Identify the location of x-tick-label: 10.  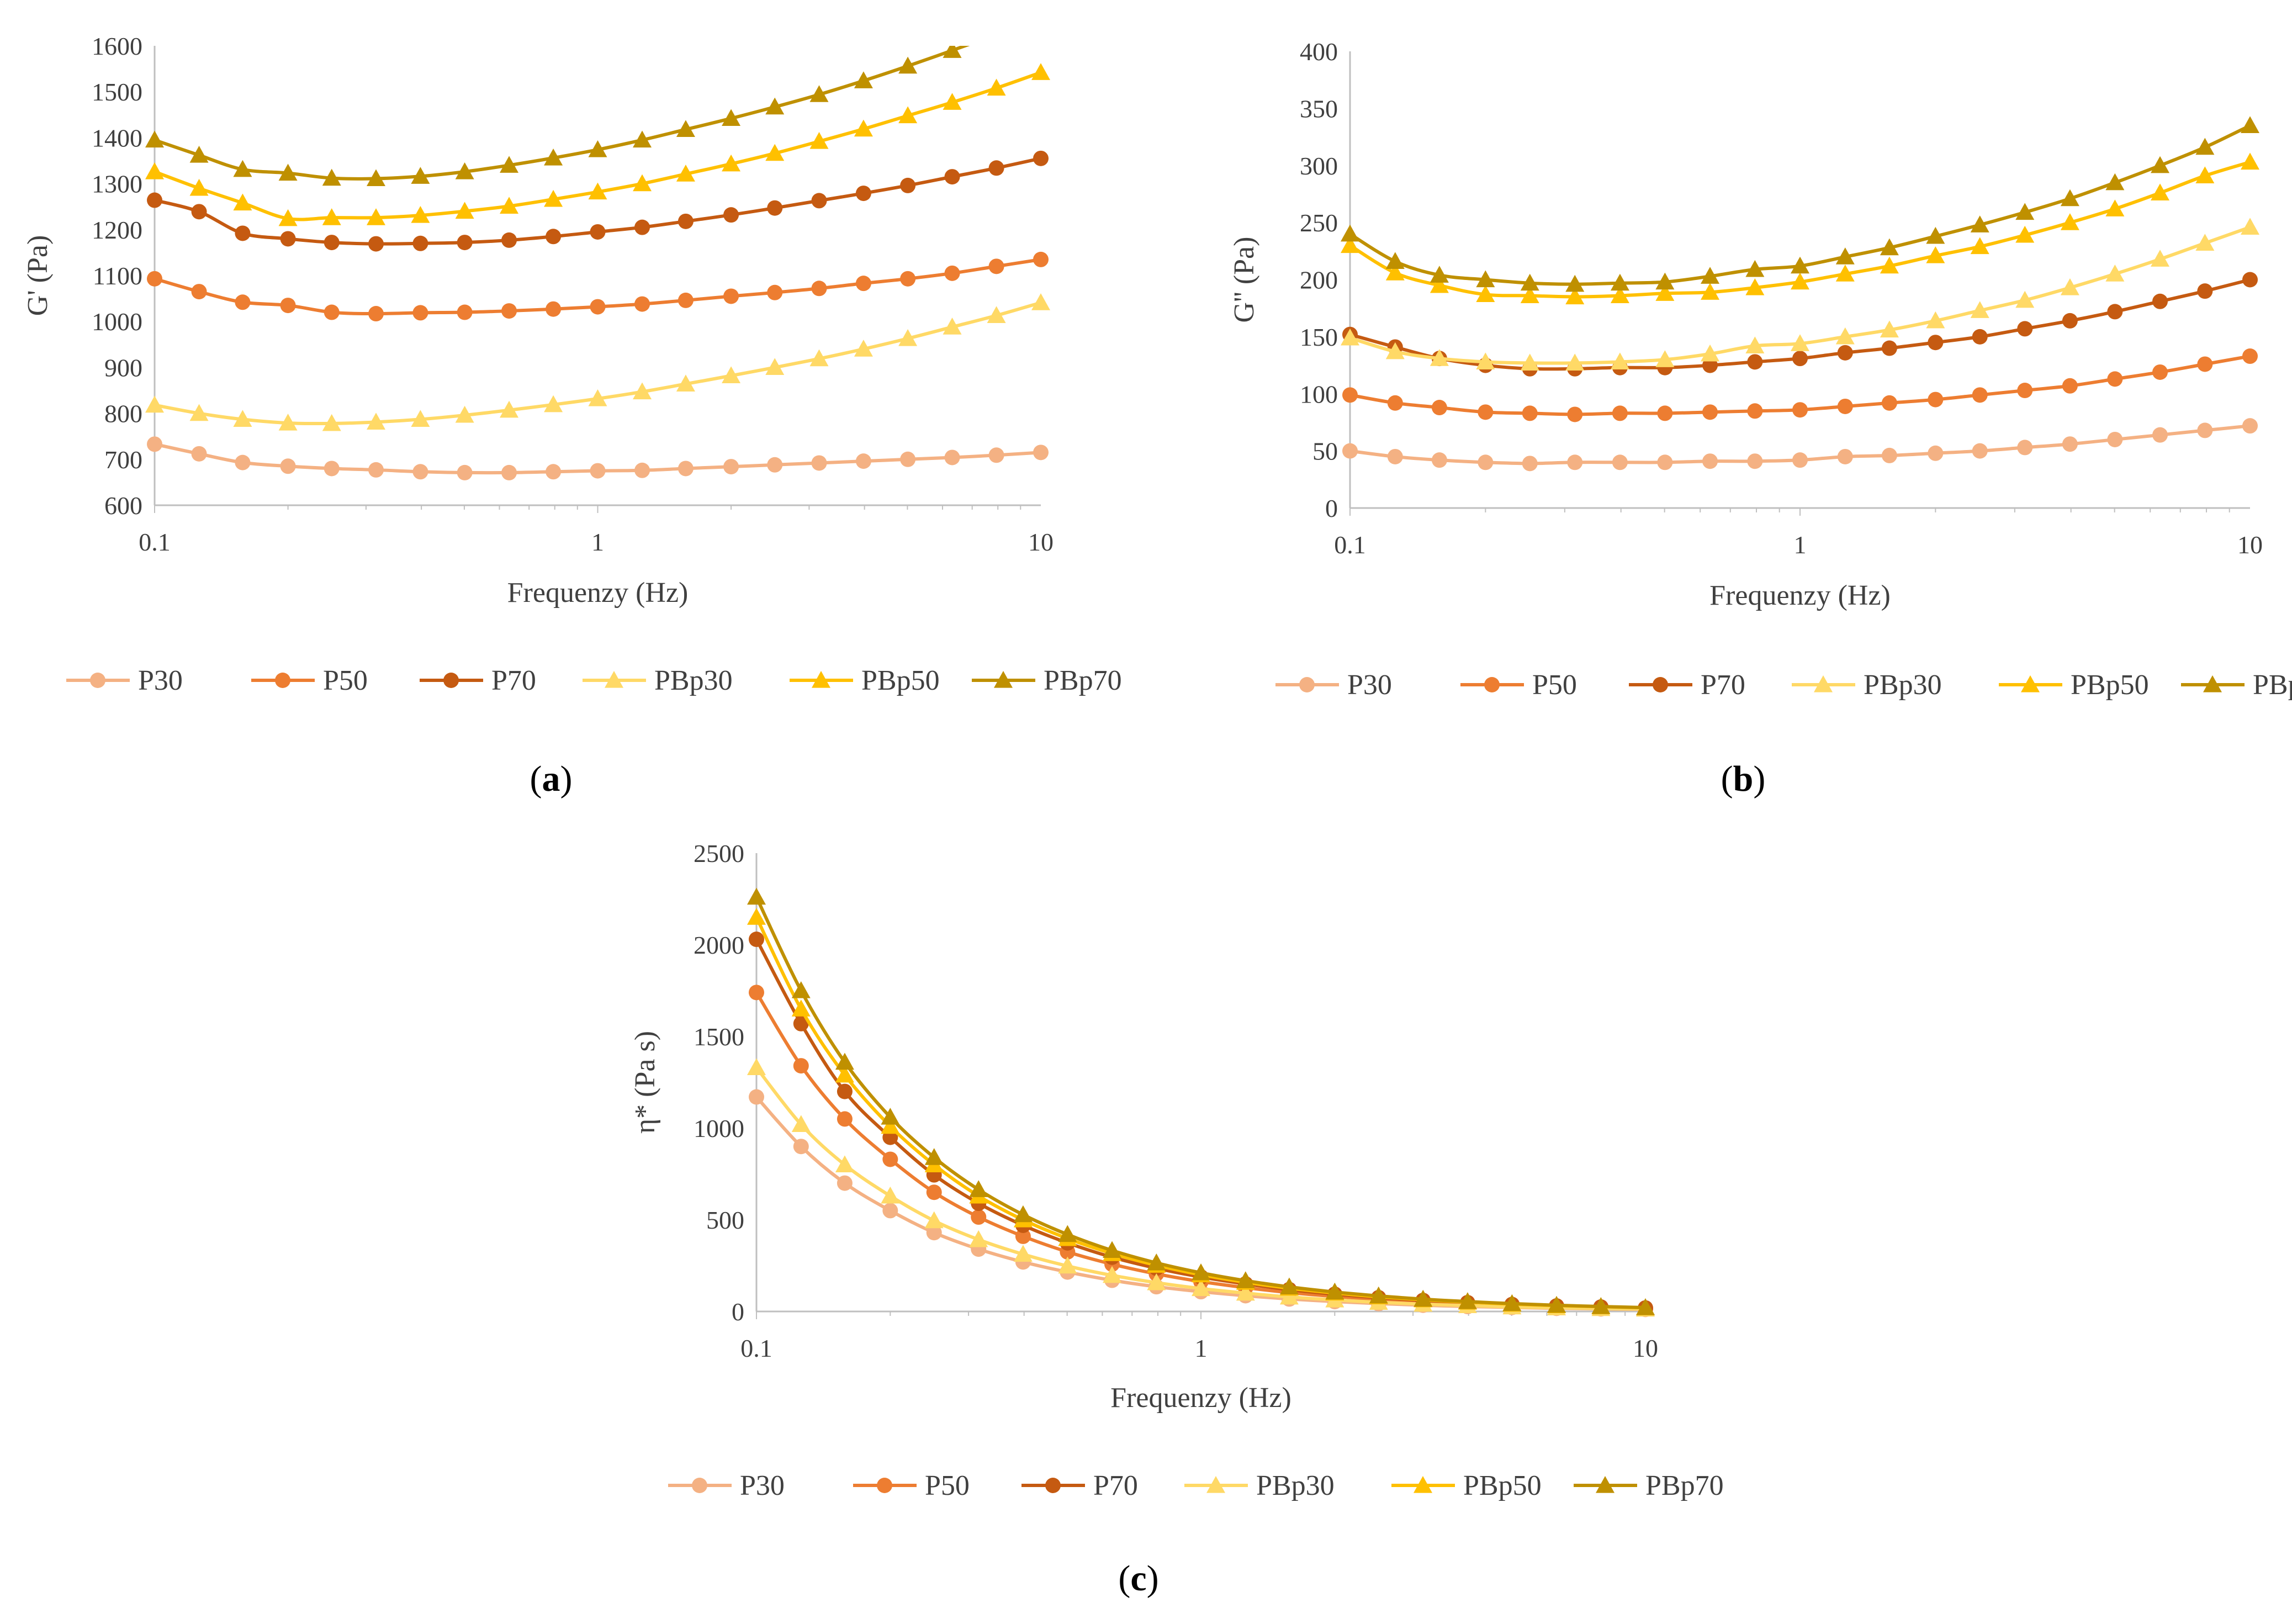
(2250, 545).